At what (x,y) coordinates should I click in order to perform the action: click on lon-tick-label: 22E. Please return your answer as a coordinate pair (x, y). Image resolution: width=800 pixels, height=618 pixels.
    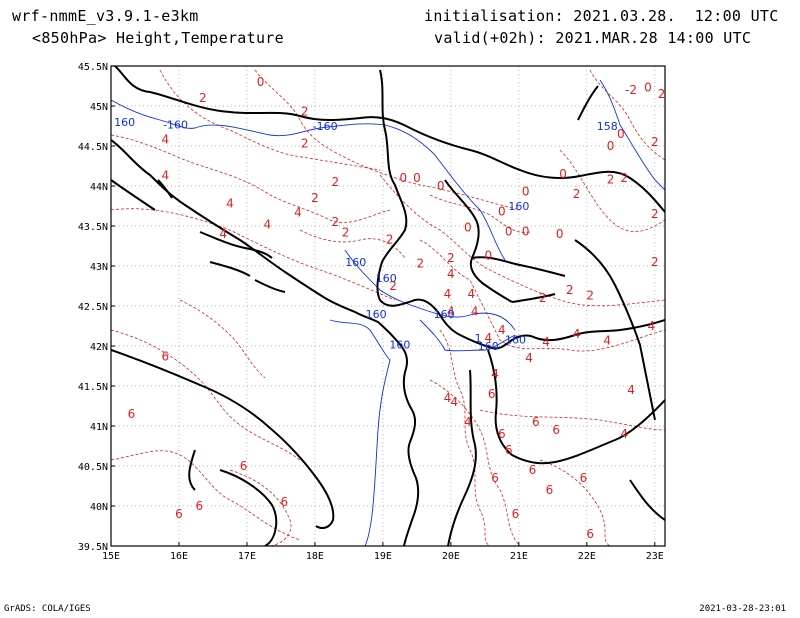
    Looking at the image, I should click on (587, 556).